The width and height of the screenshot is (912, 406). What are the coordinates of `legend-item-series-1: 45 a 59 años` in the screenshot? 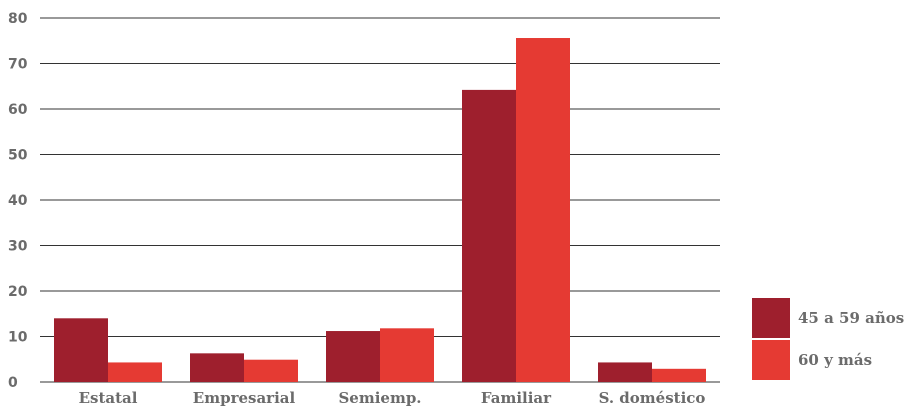 It's located at (828, 318).